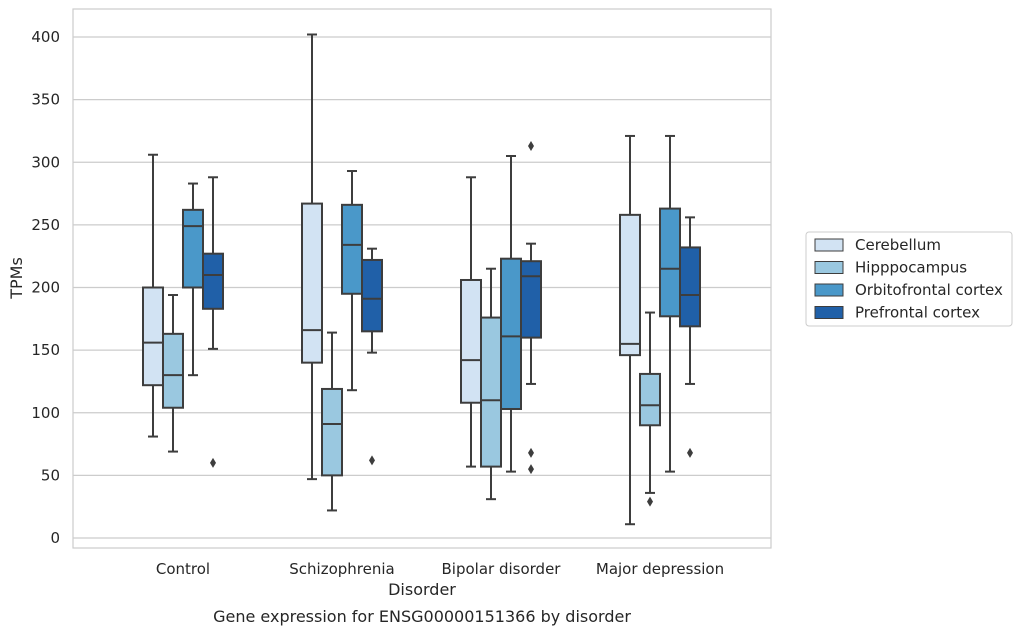  What do you see at coordinates (45, 162) in the screenshot?
I see `y-tick-label: 300` at bounding box center [45, 162].